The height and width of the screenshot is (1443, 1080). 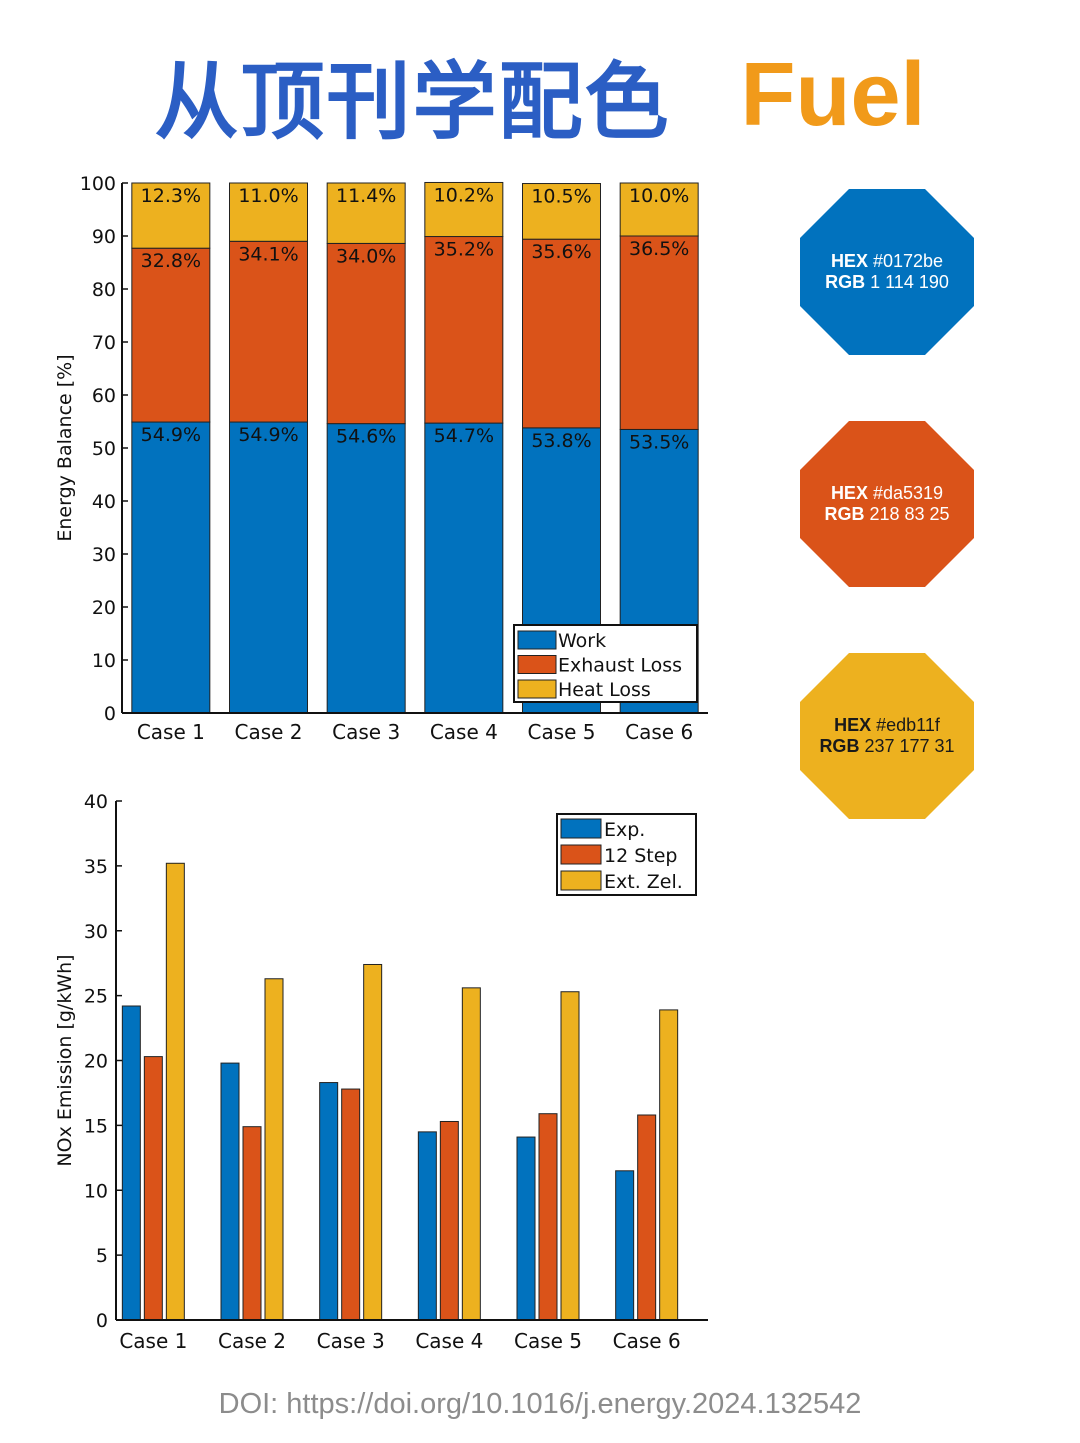 What do you see at coordinates (366, 256) in the screenshot?
I see `data-label: 34.0%` at bounding box center [366, 256].